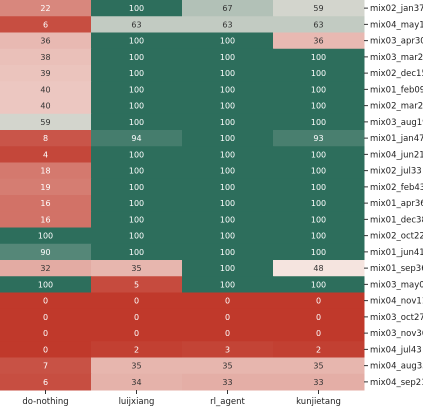  What do you see at coordinates (396, 9) in the screenshot?
I see `row-label: mix02_jan37` at bounding box center [396, 9].